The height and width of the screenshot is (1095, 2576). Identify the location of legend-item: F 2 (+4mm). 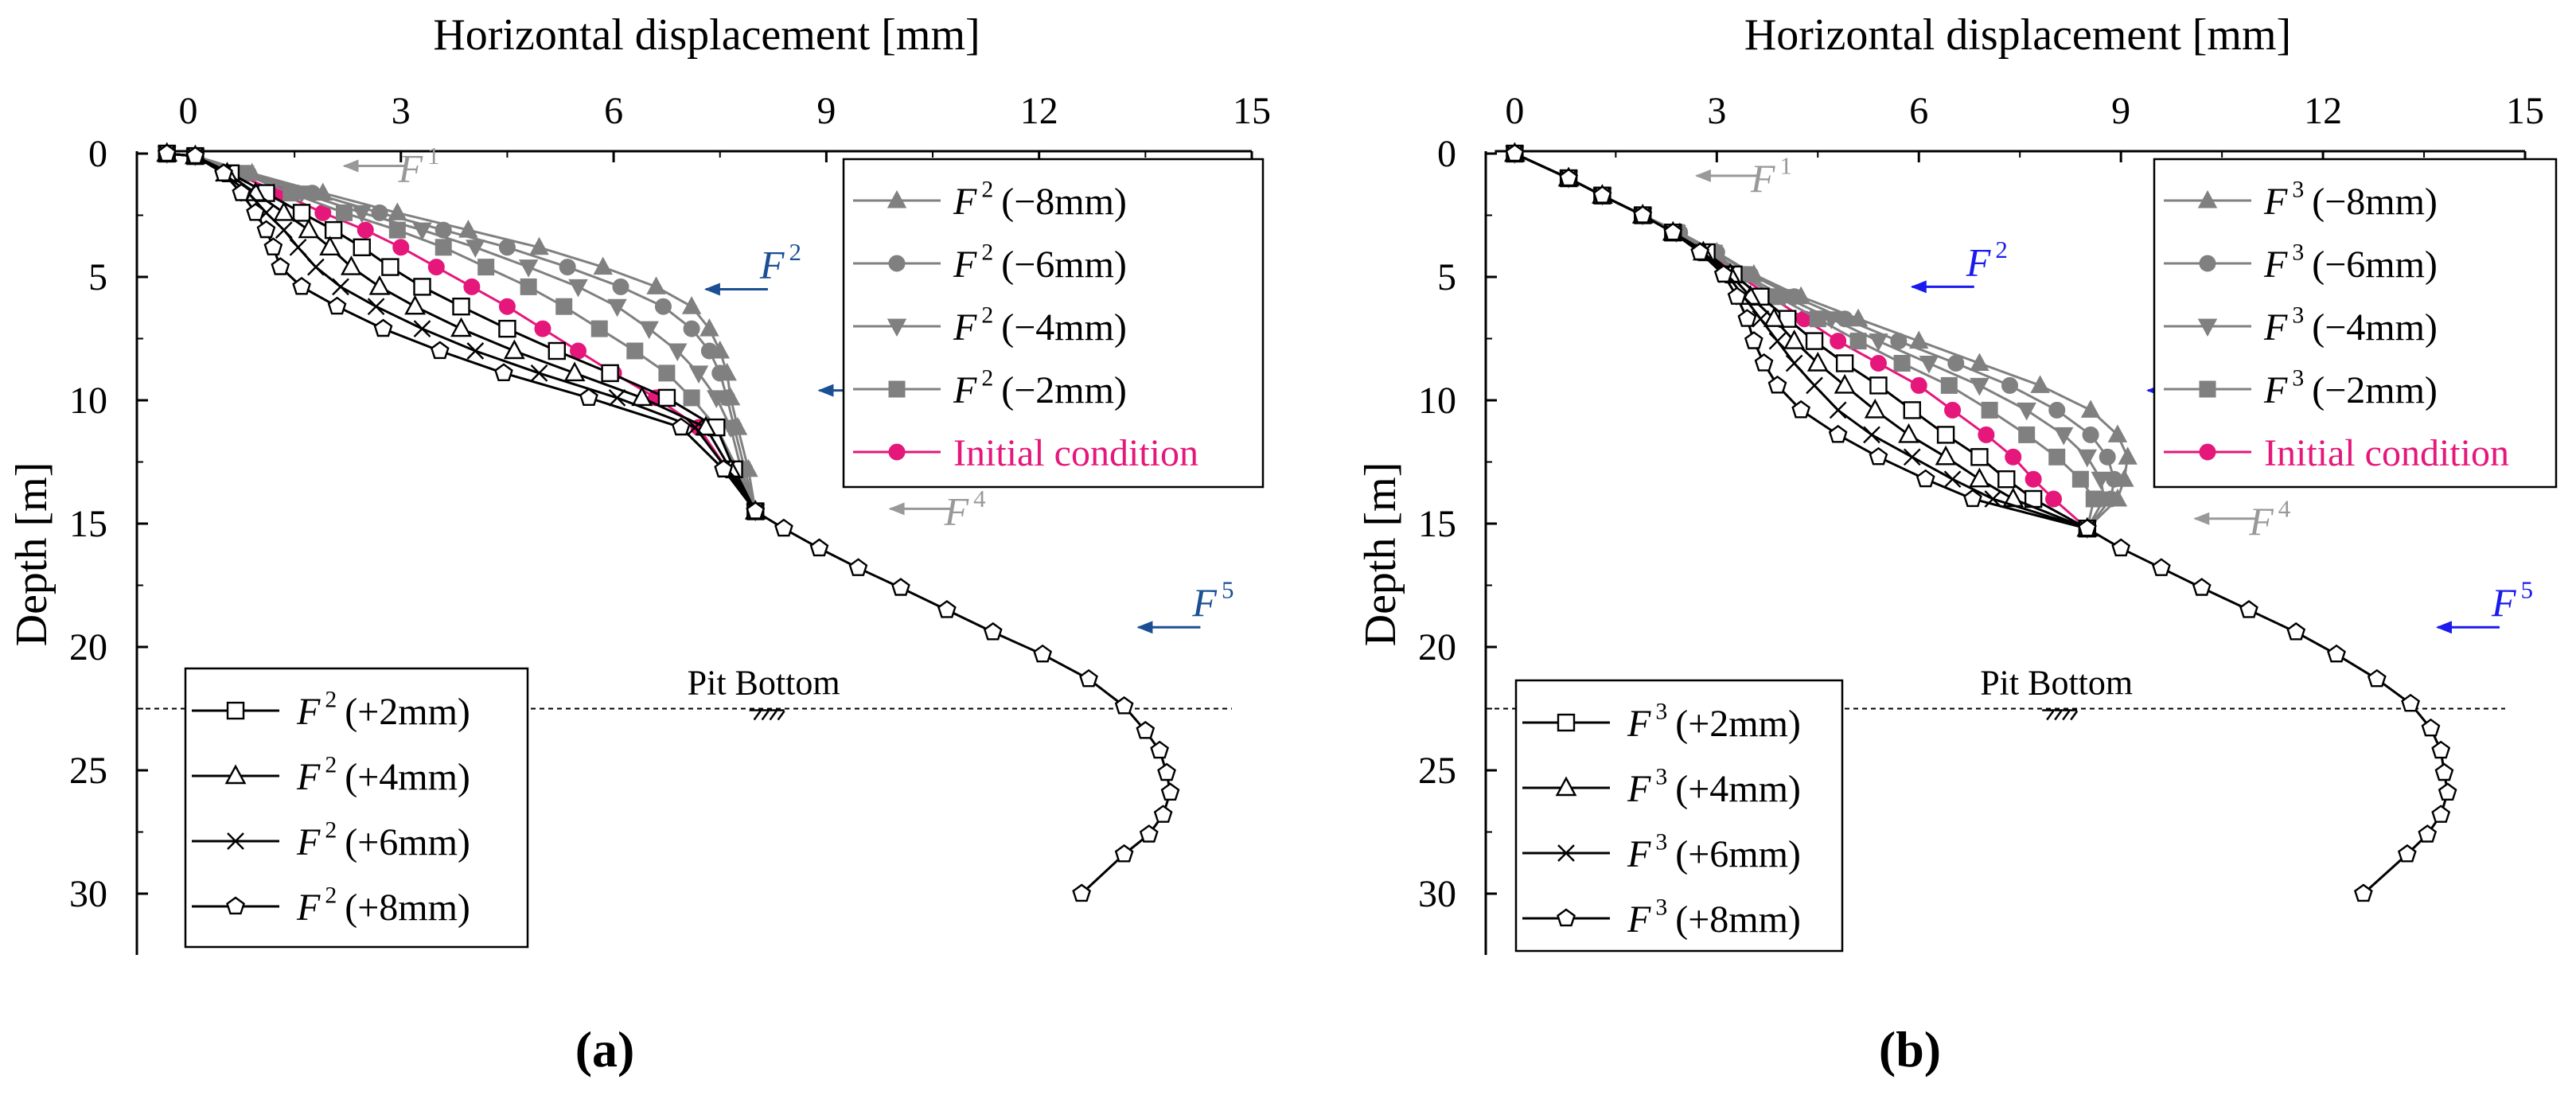
(331, 775).